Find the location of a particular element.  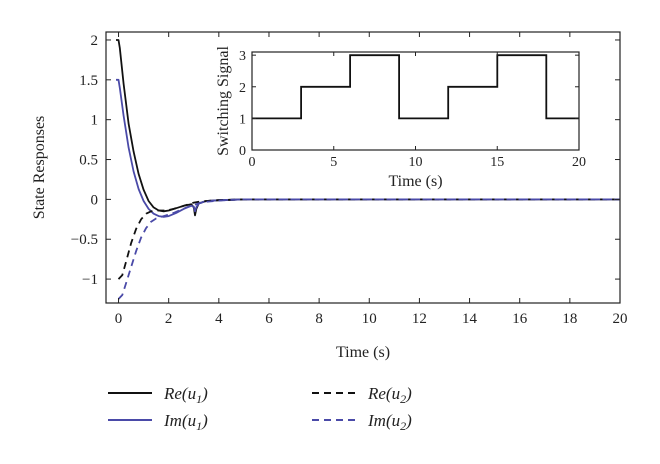

main-y-tick-label: −1 is located at coordinates (90, 280).